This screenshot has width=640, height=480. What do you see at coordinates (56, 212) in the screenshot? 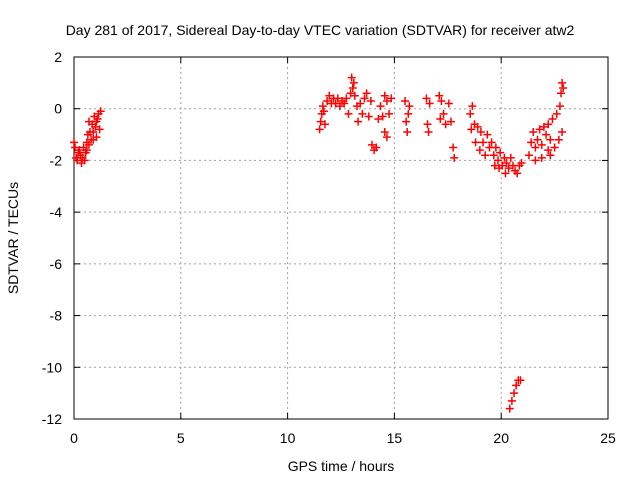
I see `y-tick-label: -4` at bounding box center [56, 212].